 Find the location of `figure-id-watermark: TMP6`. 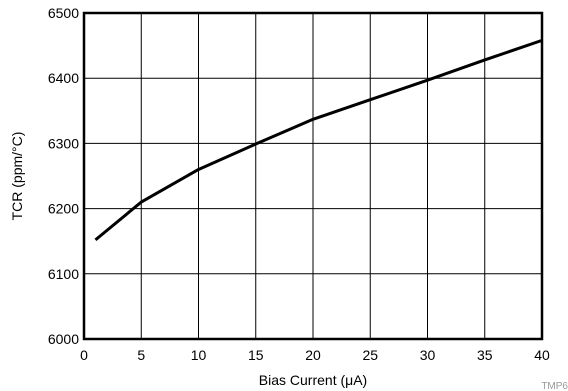

figure-id-watermark: TMP6 is located at coordinates (554, 386).